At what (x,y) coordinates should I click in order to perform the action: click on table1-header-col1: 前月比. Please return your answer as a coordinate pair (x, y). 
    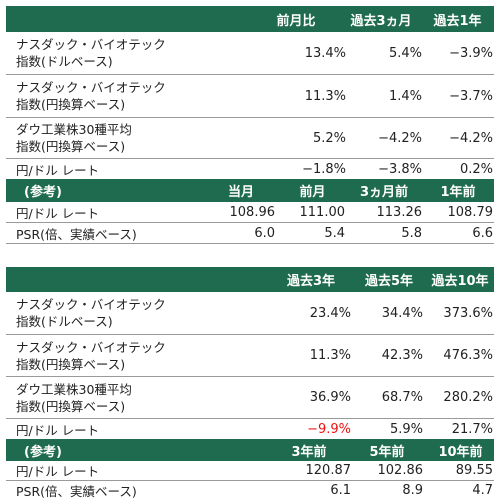
    Looking at the image, I should click on (296, 21).